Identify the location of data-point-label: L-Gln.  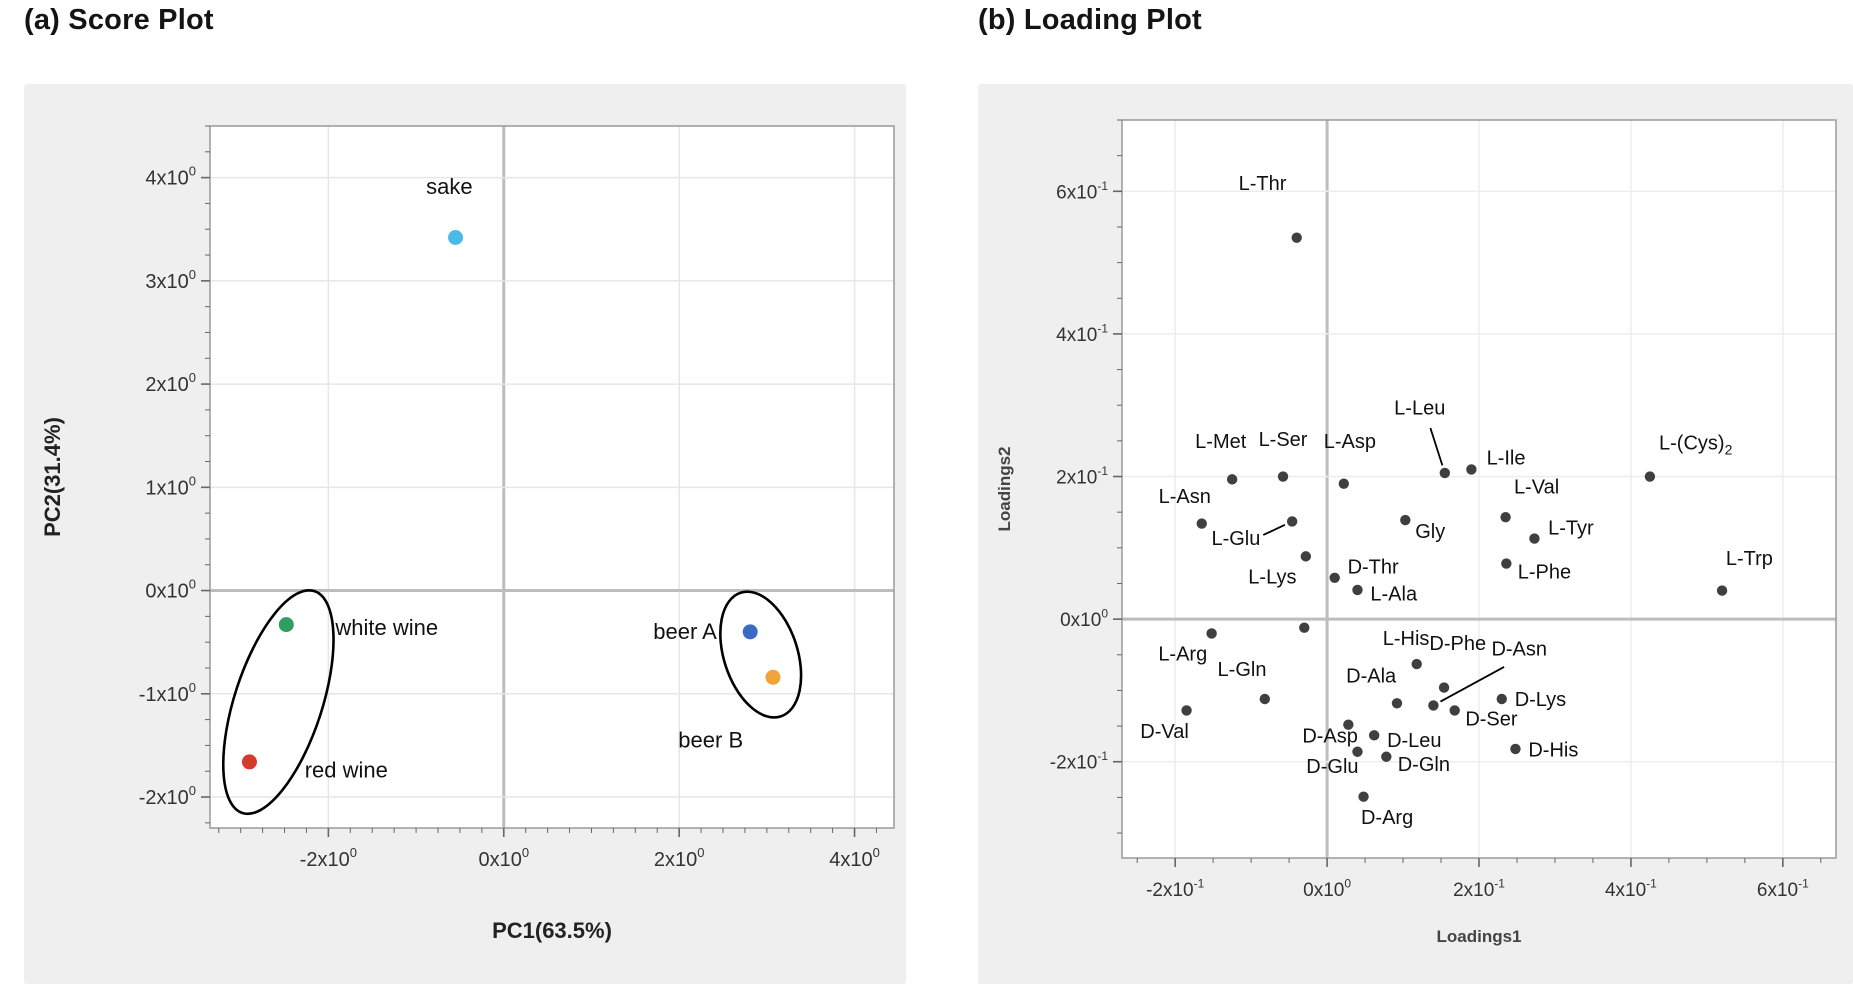
(1242, 670).